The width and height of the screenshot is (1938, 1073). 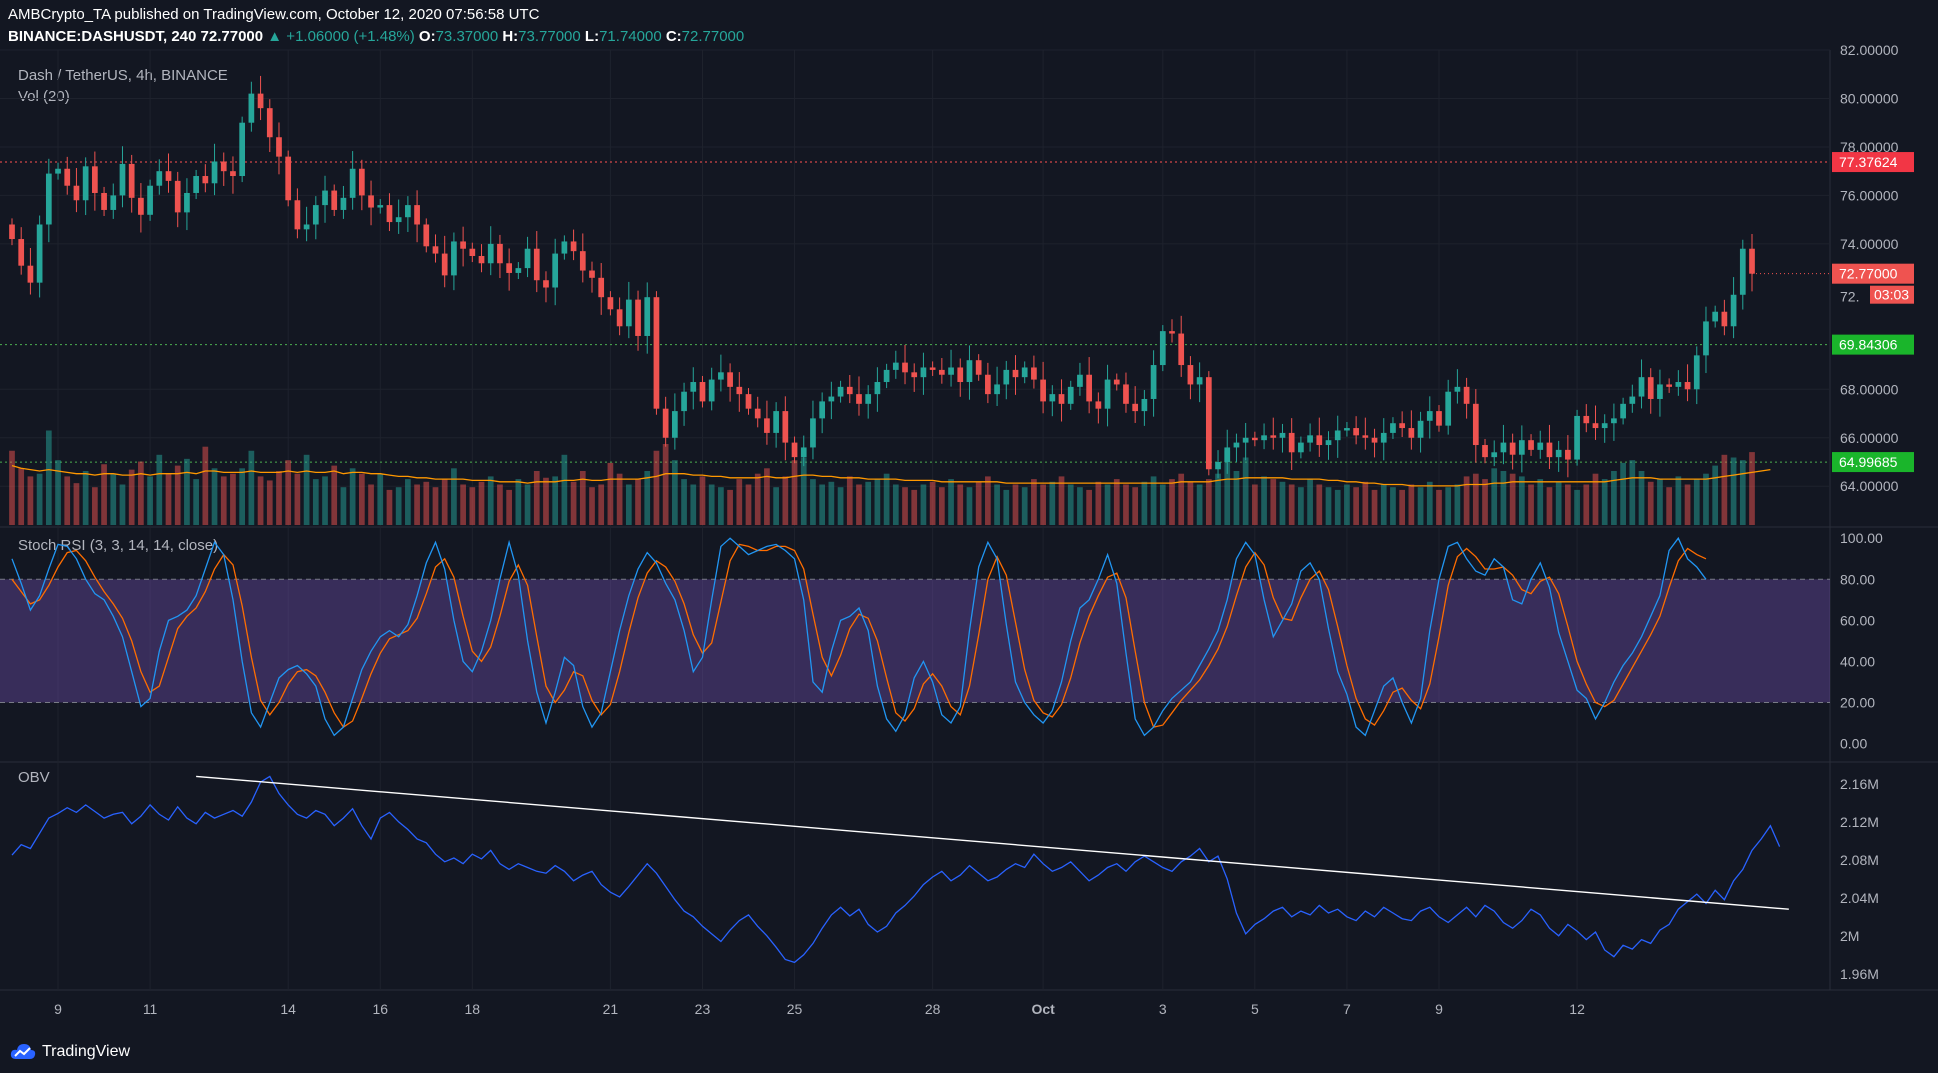 What do you see at coordinates (1859, 860) in the screenshot?
I see `obv-tick-label: 2.08M` at bounding box center [1859, 860].